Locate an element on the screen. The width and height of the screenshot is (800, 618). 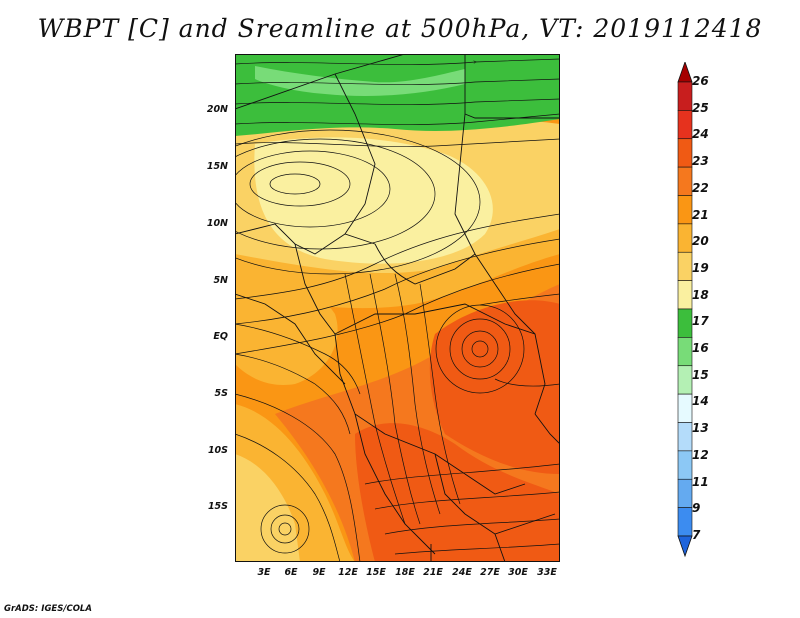
lon-label-15e: 15E is located at coordinates (376, 572).